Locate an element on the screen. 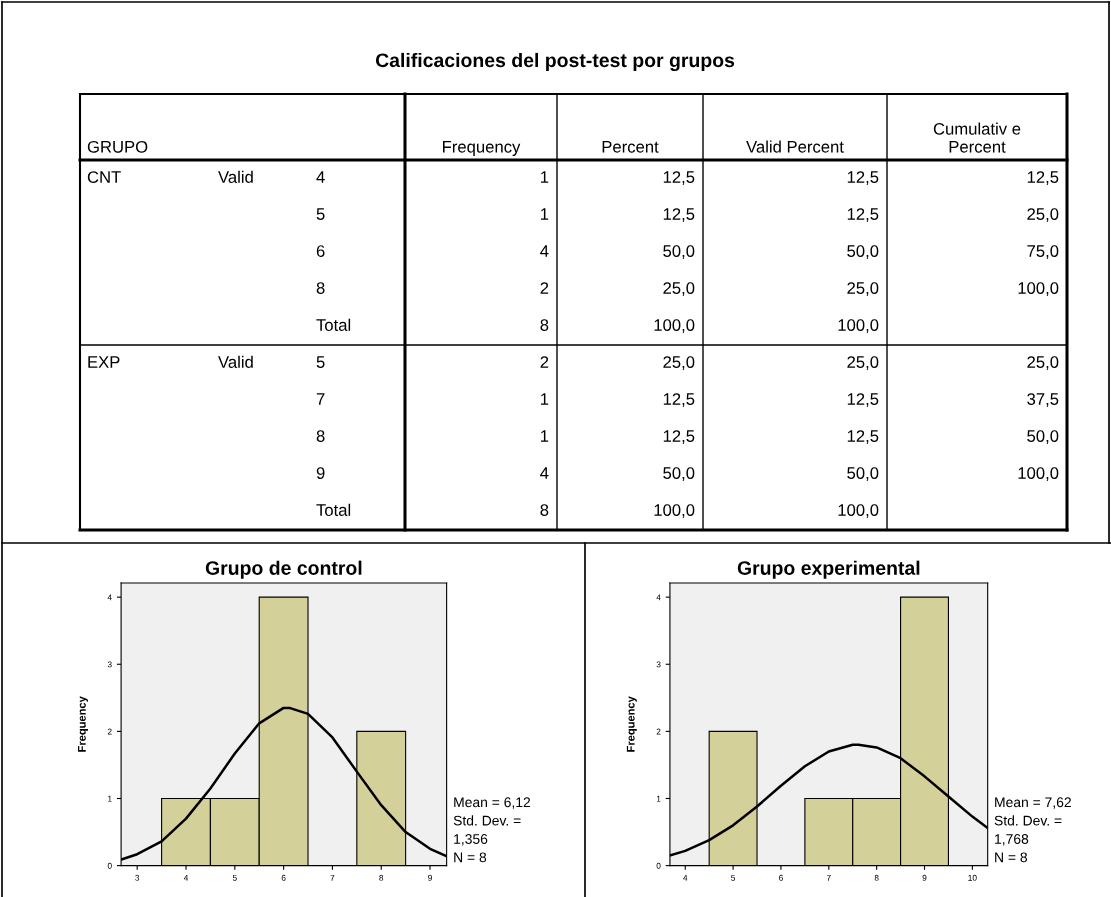 The image size is (1111, 897). text: Mean = 7,62 is located at coordinates (1033, 803).